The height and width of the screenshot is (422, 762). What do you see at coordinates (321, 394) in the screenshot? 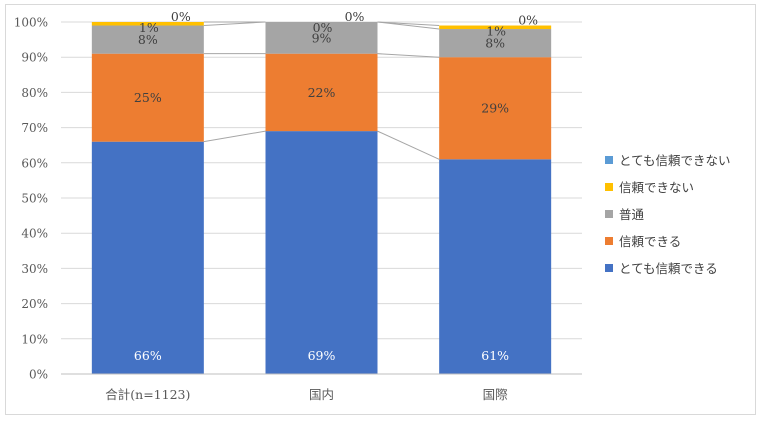
I see `x-tick-label: 国内` at bounding box center [321, 394].